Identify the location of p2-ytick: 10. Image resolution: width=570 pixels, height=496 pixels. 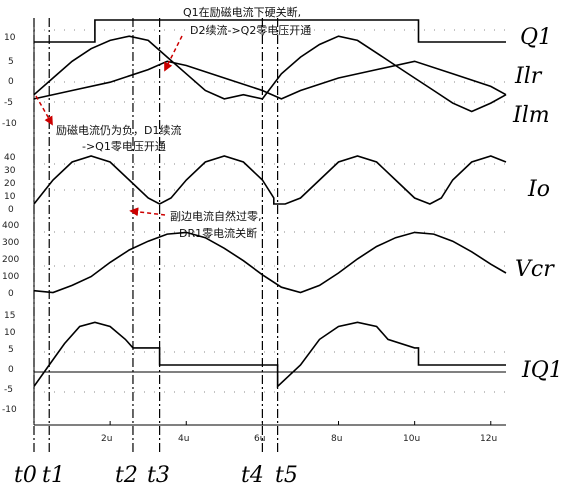
(10, 197).